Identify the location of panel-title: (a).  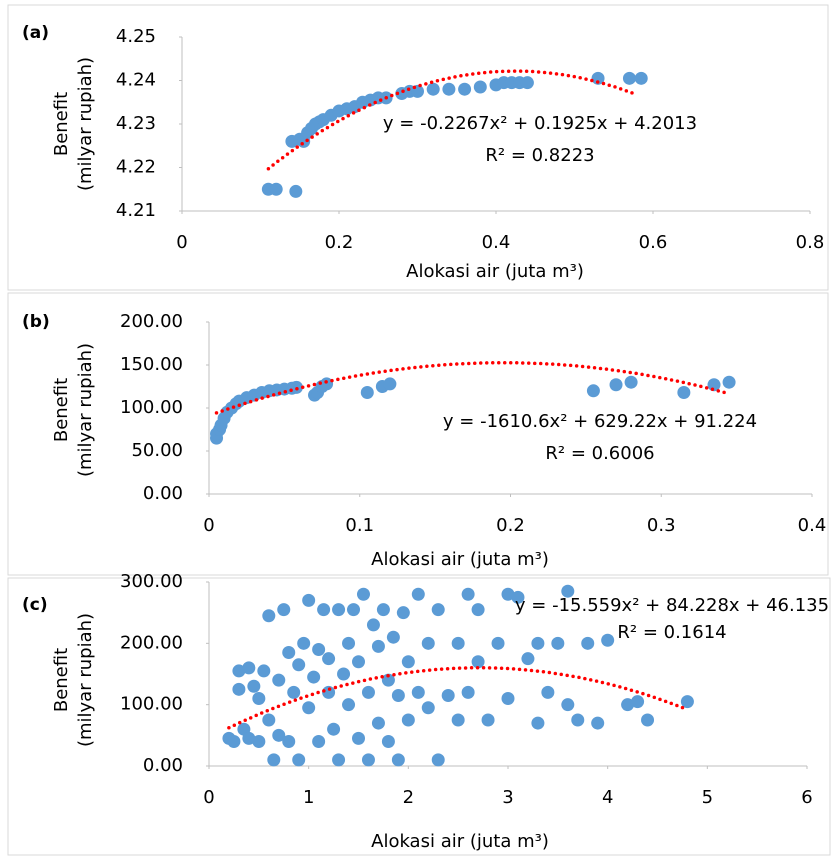
(35, 33).